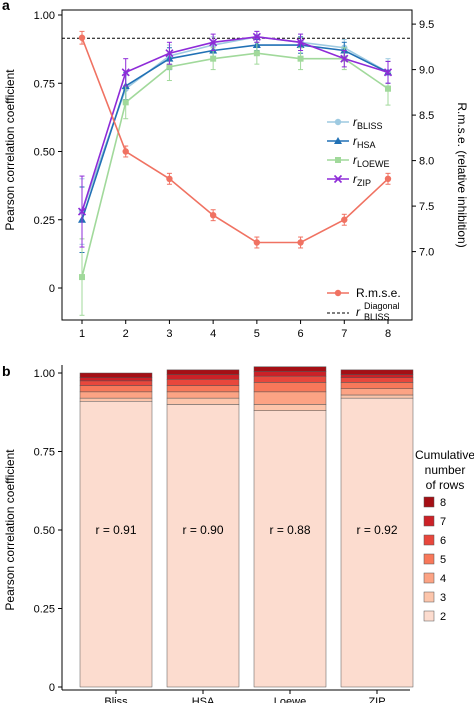 The height and width of the screenshot is (703, 474). I want to click on panel-a-ylabel: Pearson correlation coefficient, so click(10, 150).